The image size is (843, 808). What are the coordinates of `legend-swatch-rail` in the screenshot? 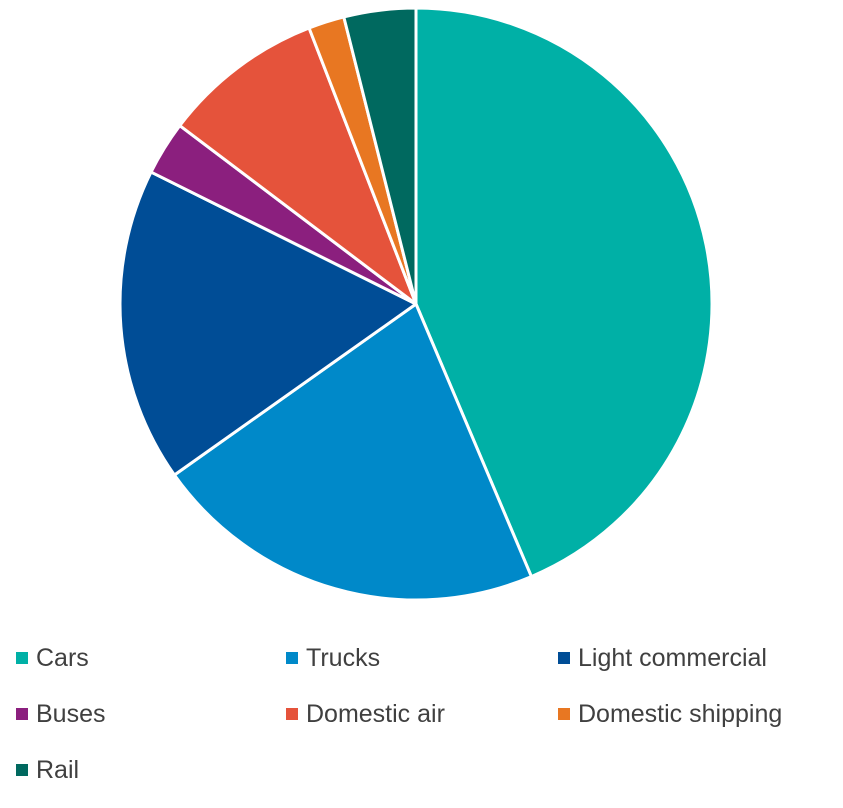 It's located at (22, 770).